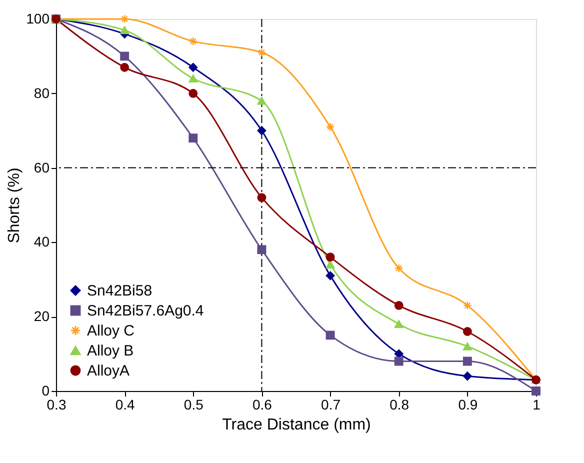 The height and width of the screenshot is (463, 584). What do you see at coordinates (262, 404) in the screenshot?
I see `x-tick-label: 0.6` at bounding box center [262, 404].